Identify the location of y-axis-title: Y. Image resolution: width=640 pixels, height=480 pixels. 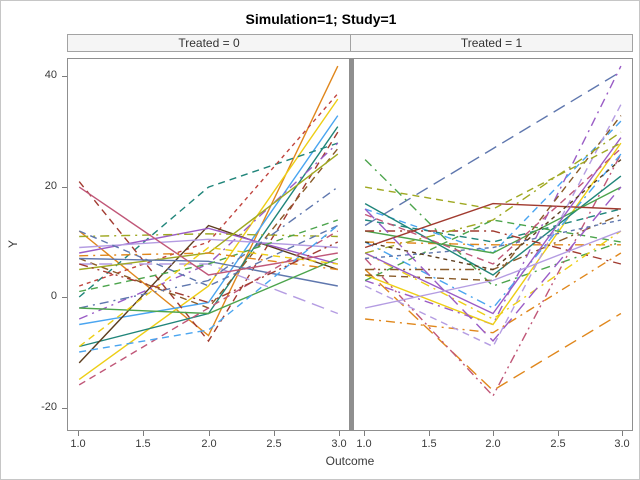
(13, 244).